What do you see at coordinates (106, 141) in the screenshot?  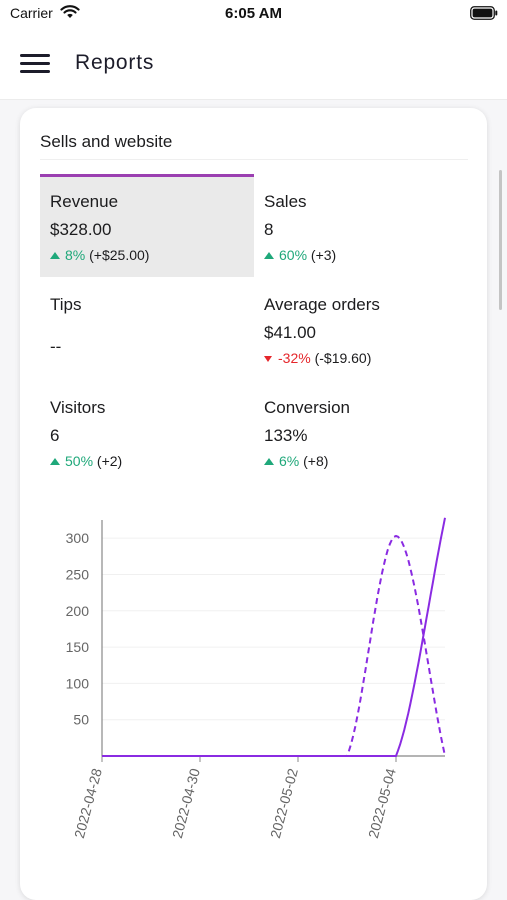 I see `card-title: Sells and website` at bounding box center [106, 141].